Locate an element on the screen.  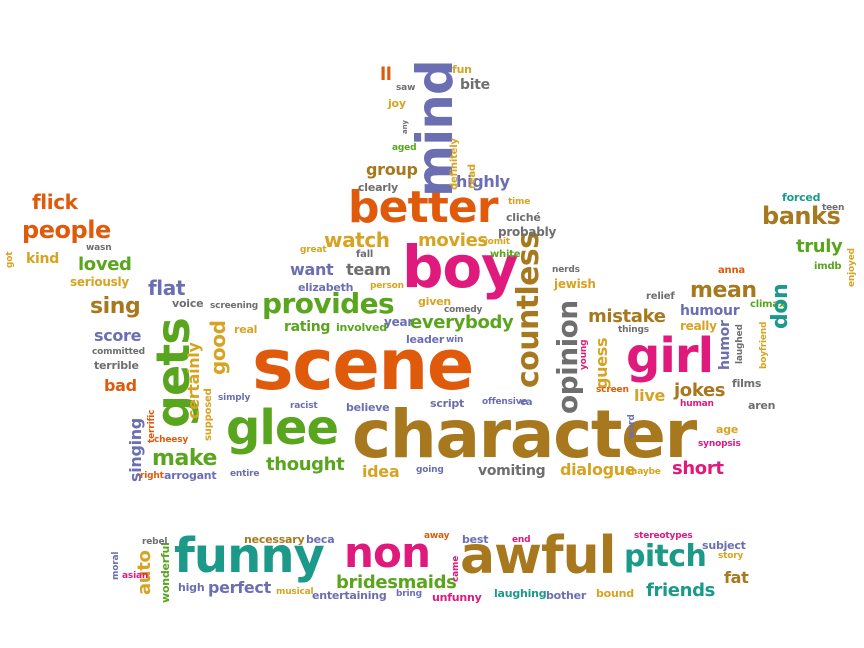
cloud-word: really is located at coordinates (698, 326).